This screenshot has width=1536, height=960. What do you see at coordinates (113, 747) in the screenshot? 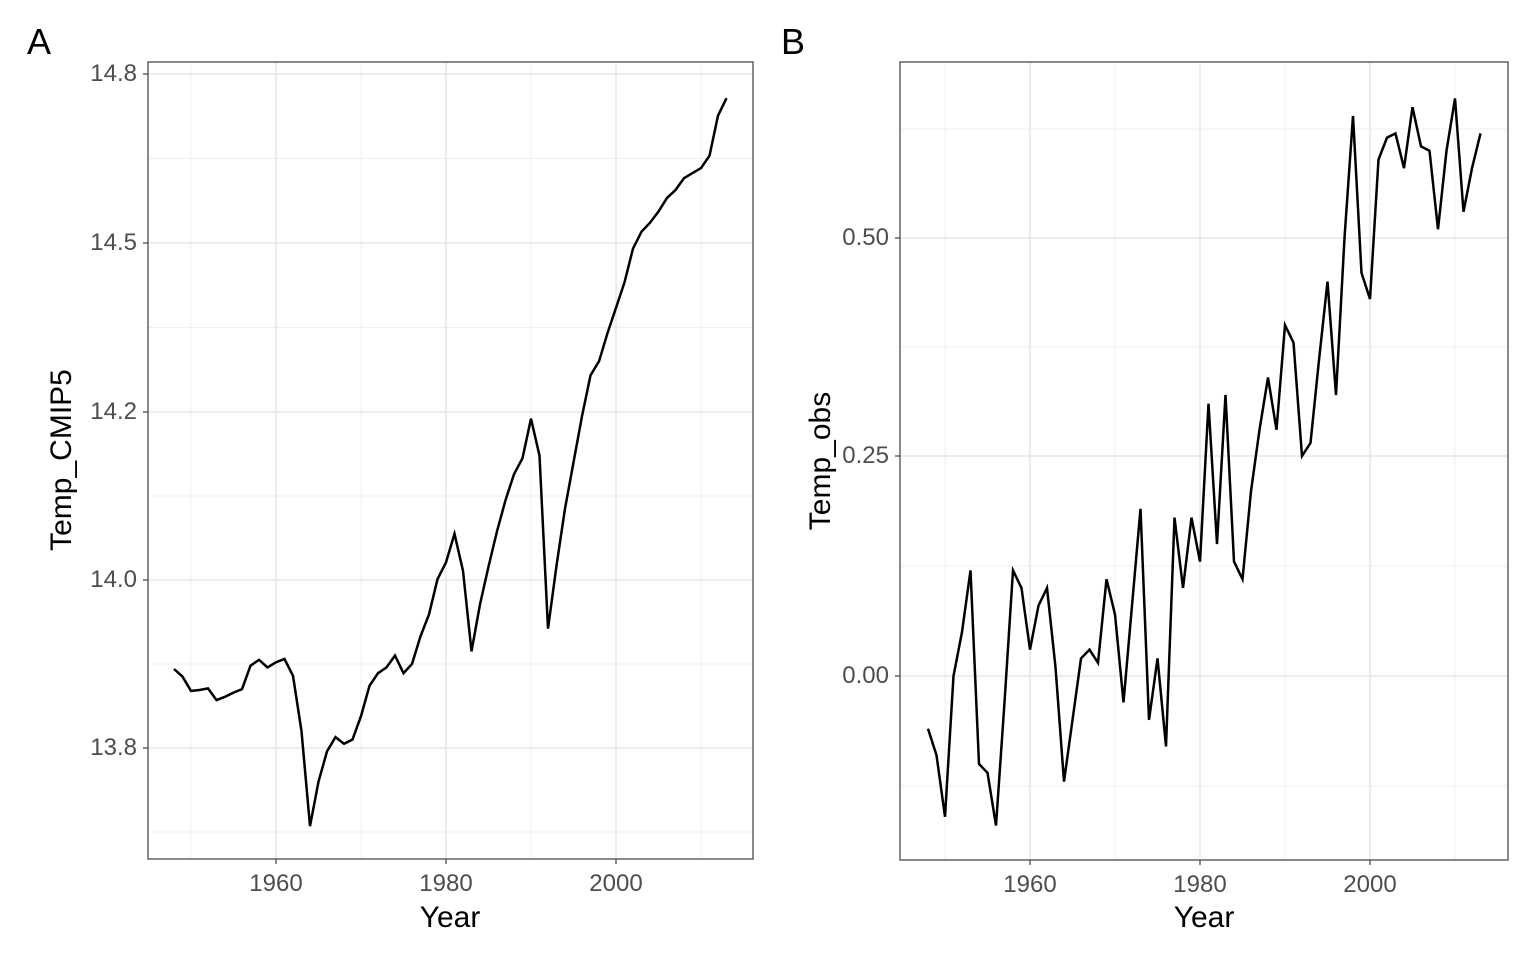
I see `y-tick-label: 13.8` at bounding box center [113, 747].